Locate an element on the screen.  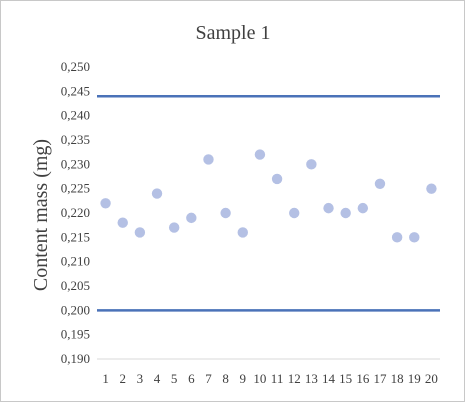
x-tick-label: 20 is located at coordinates (431, 378).